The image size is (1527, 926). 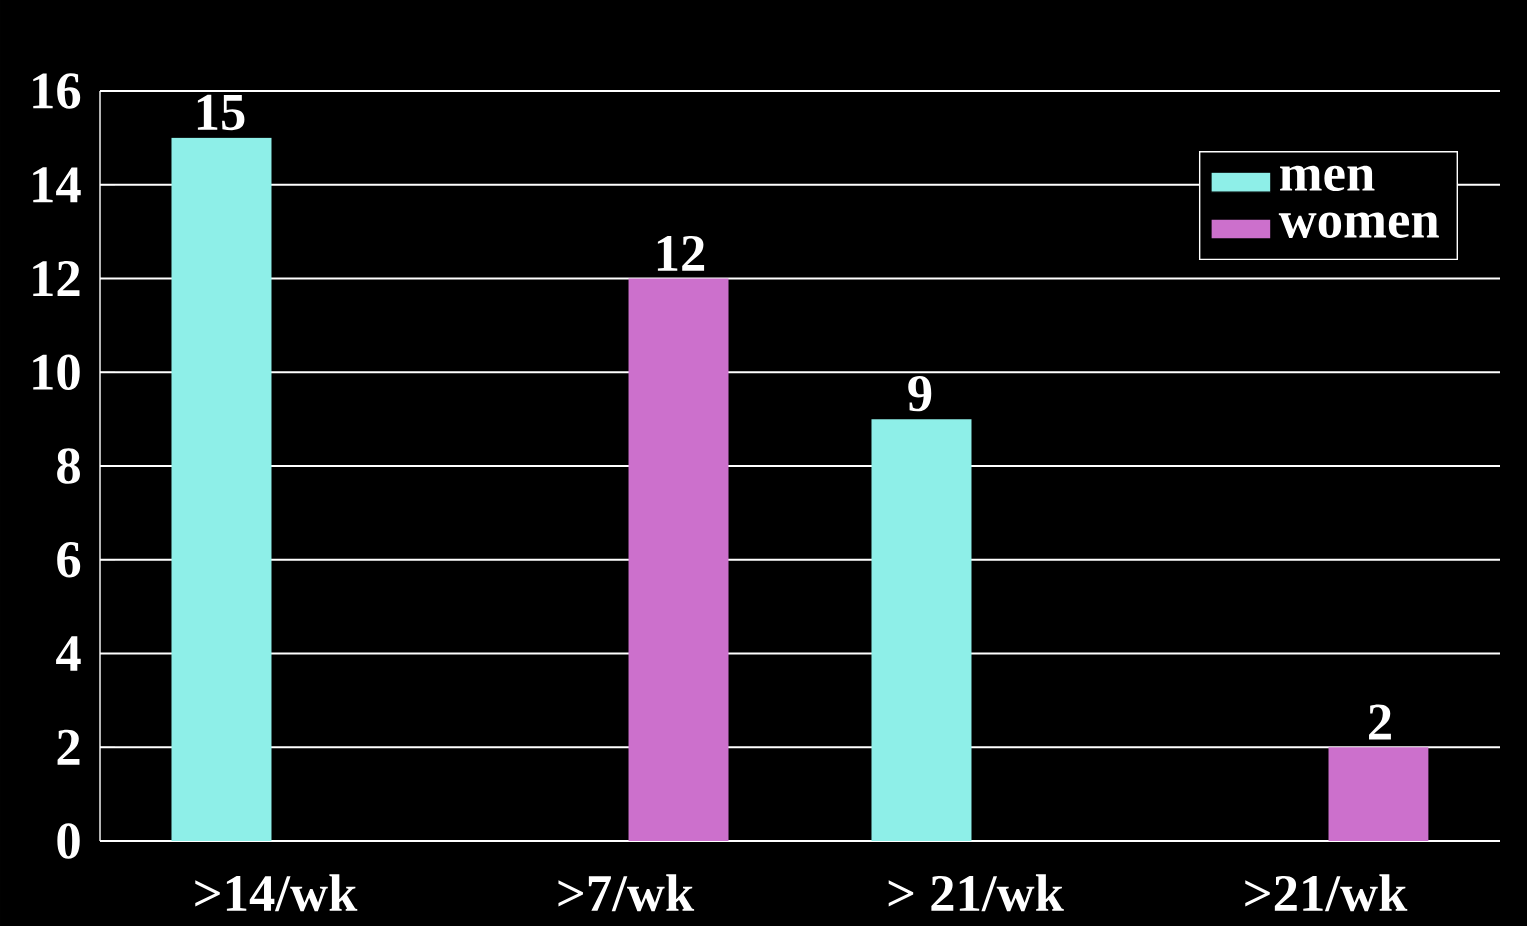 I want to click on y-tick-label: 4, so click(x=68, y=653).